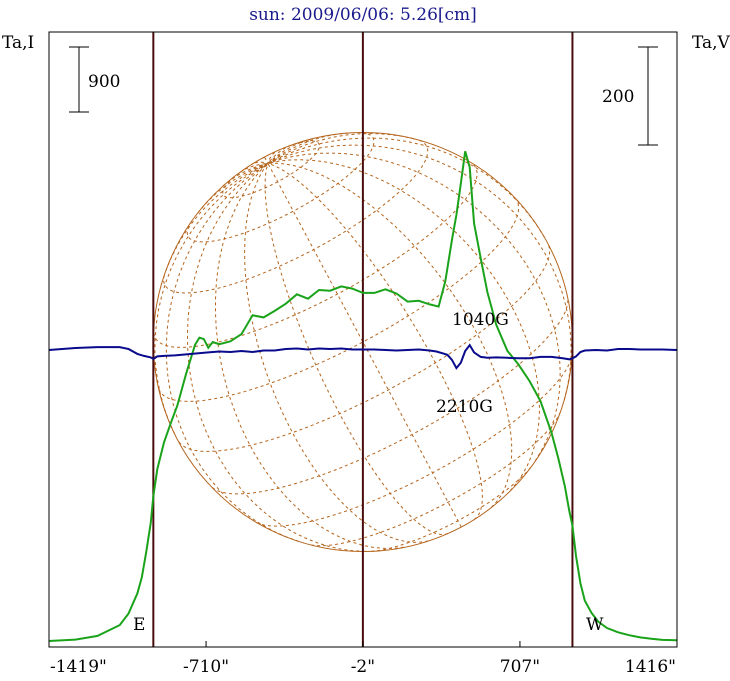 This screenshot has width=730, height=681. I want to click on x-tick-label: -1419", so click(78, 667).